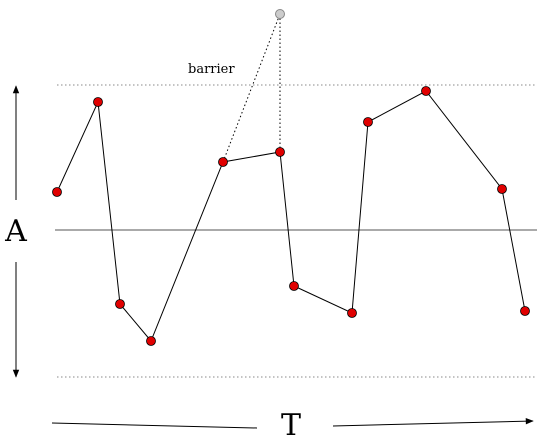 The width and height of the screenshot is (544, 445). What do you see at coordinates (433, 422) in the screenshot?
I see `time-axis-right-arrow` at bounding box center [433, 422].